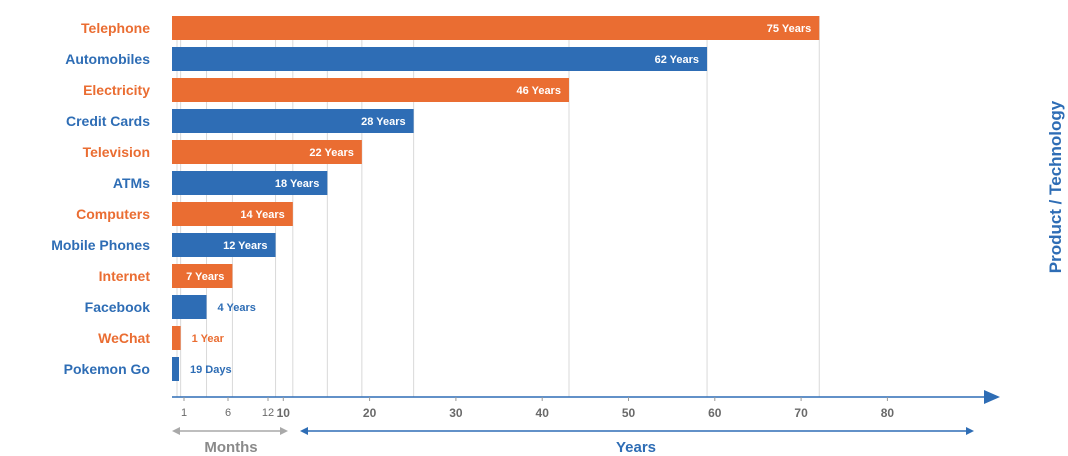 This screenshot has height=456, width=1068. I want to click on months-range-arrow-right, so click(284, 431).